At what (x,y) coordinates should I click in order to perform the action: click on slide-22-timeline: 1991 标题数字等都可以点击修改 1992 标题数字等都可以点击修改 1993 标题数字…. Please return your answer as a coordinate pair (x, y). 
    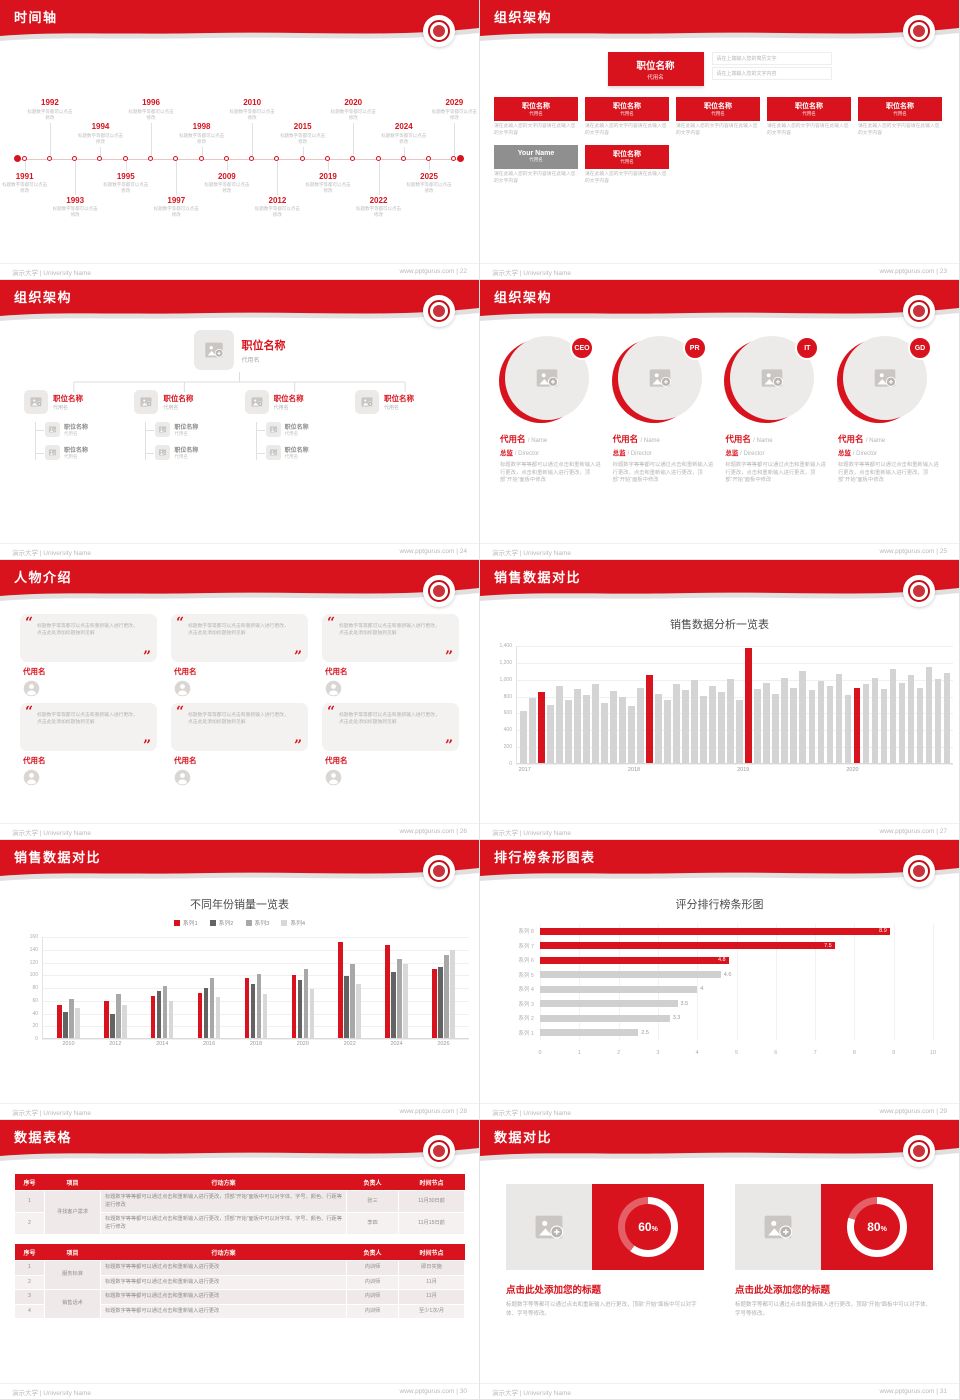
    Looking at the image, I should click on (240, 140).